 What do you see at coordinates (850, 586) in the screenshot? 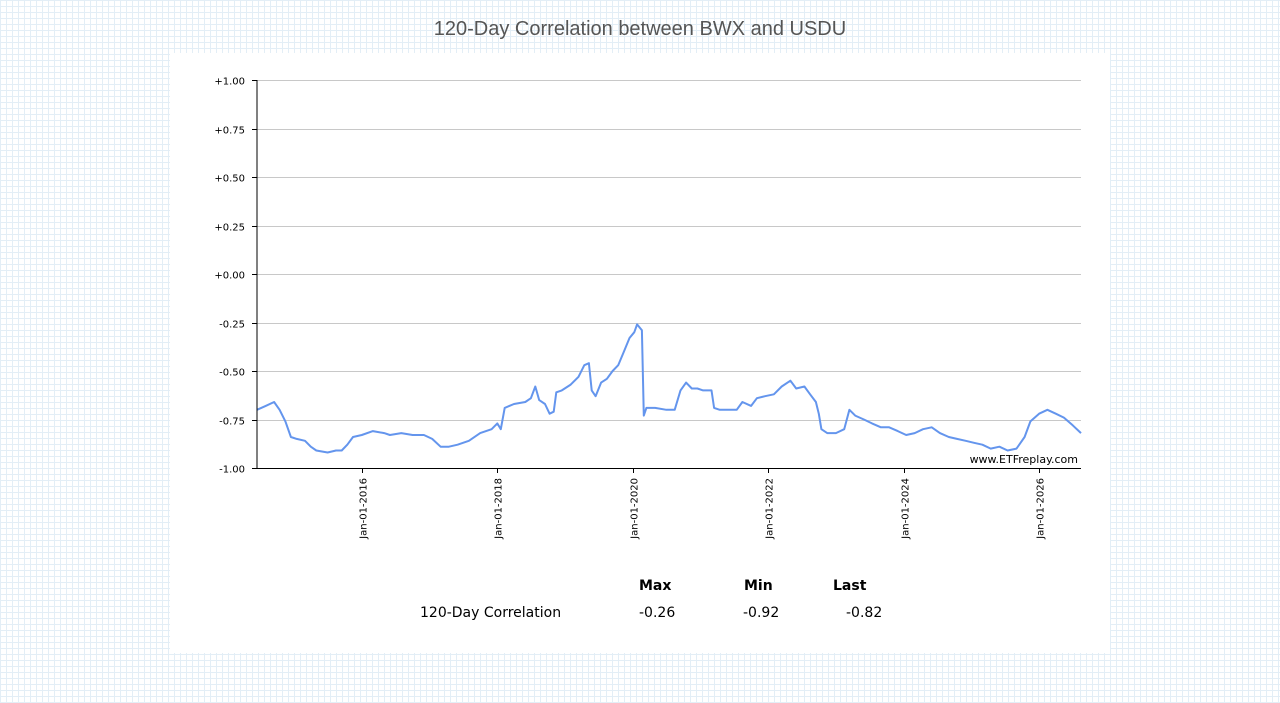
I see `stats-header-last: Last` at bounding box center [850, 586].